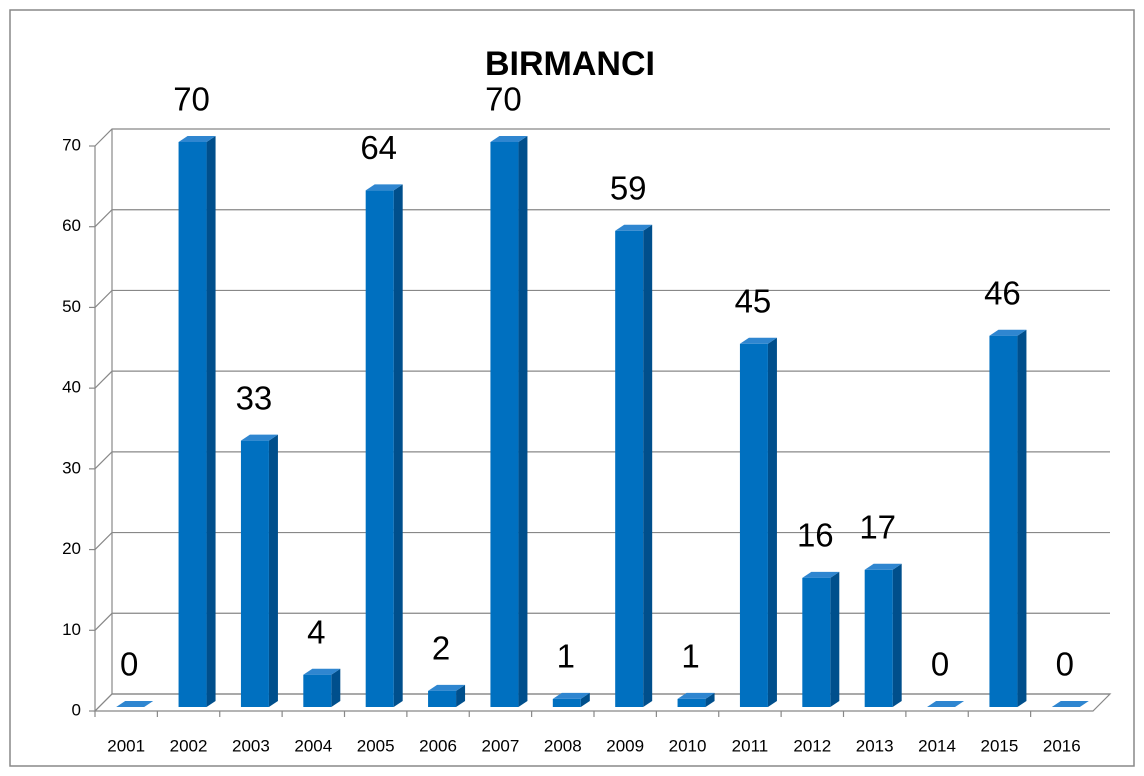 The width and height of the screenshot is (1144, 776). I want to click on x-tick-label: 2015, so click(1000, 745).